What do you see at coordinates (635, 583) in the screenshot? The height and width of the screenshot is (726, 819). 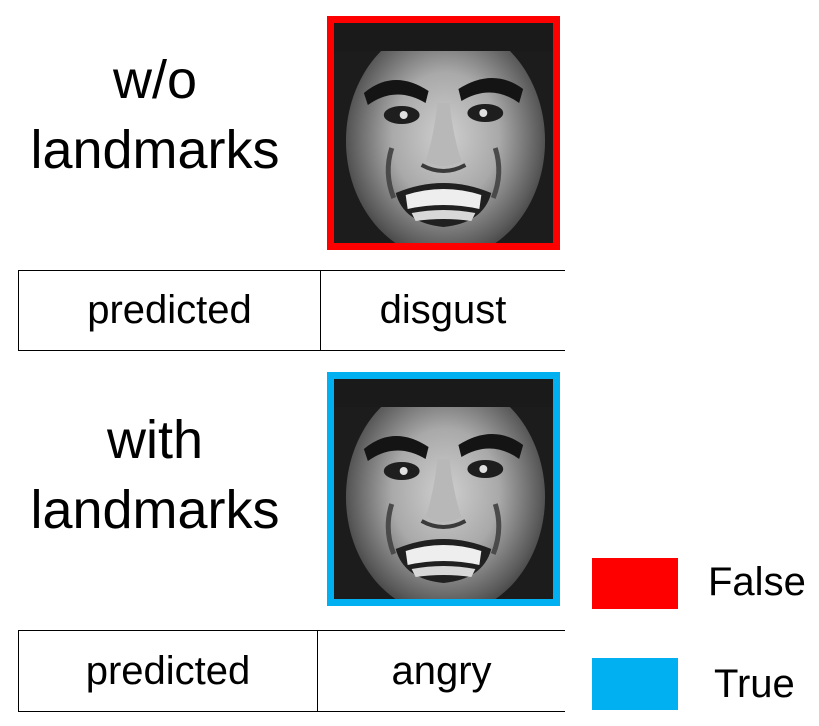 I see `legend-false-swatch` at bounding box center [635, 583].